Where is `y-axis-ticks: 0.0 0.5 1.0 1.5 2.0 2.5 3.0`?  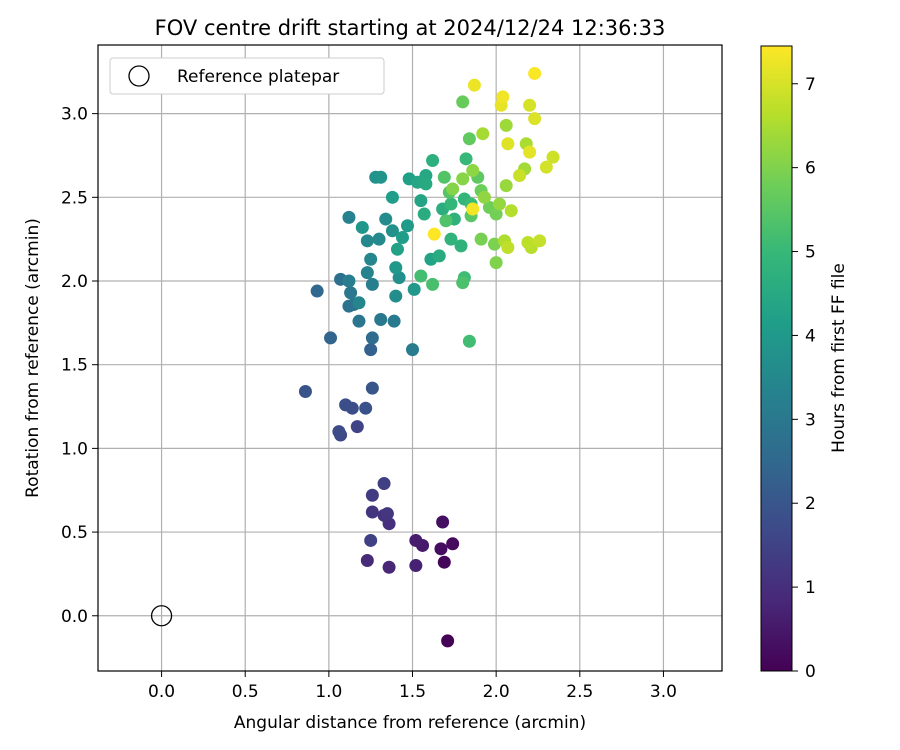
y-axis-ticks: 0.0 0.5 1.0 1.5 2.0 2.5 3.0 is located at coordinates (79, 366).